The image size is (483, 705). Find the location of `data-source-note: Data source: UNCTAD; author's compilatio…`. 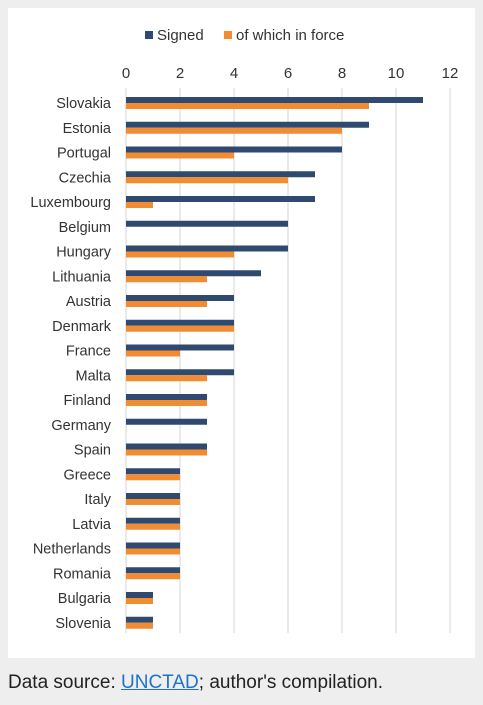

data-source-note: Data source: UNCTAD; author's compilatio… is located at coordinates (195, 683).